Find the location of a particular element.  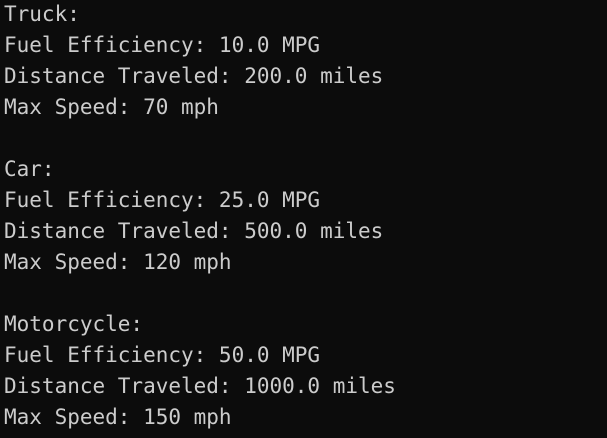

vehicle-header-motorcycle: Motorcycle: is located at coordinates (74, 324).